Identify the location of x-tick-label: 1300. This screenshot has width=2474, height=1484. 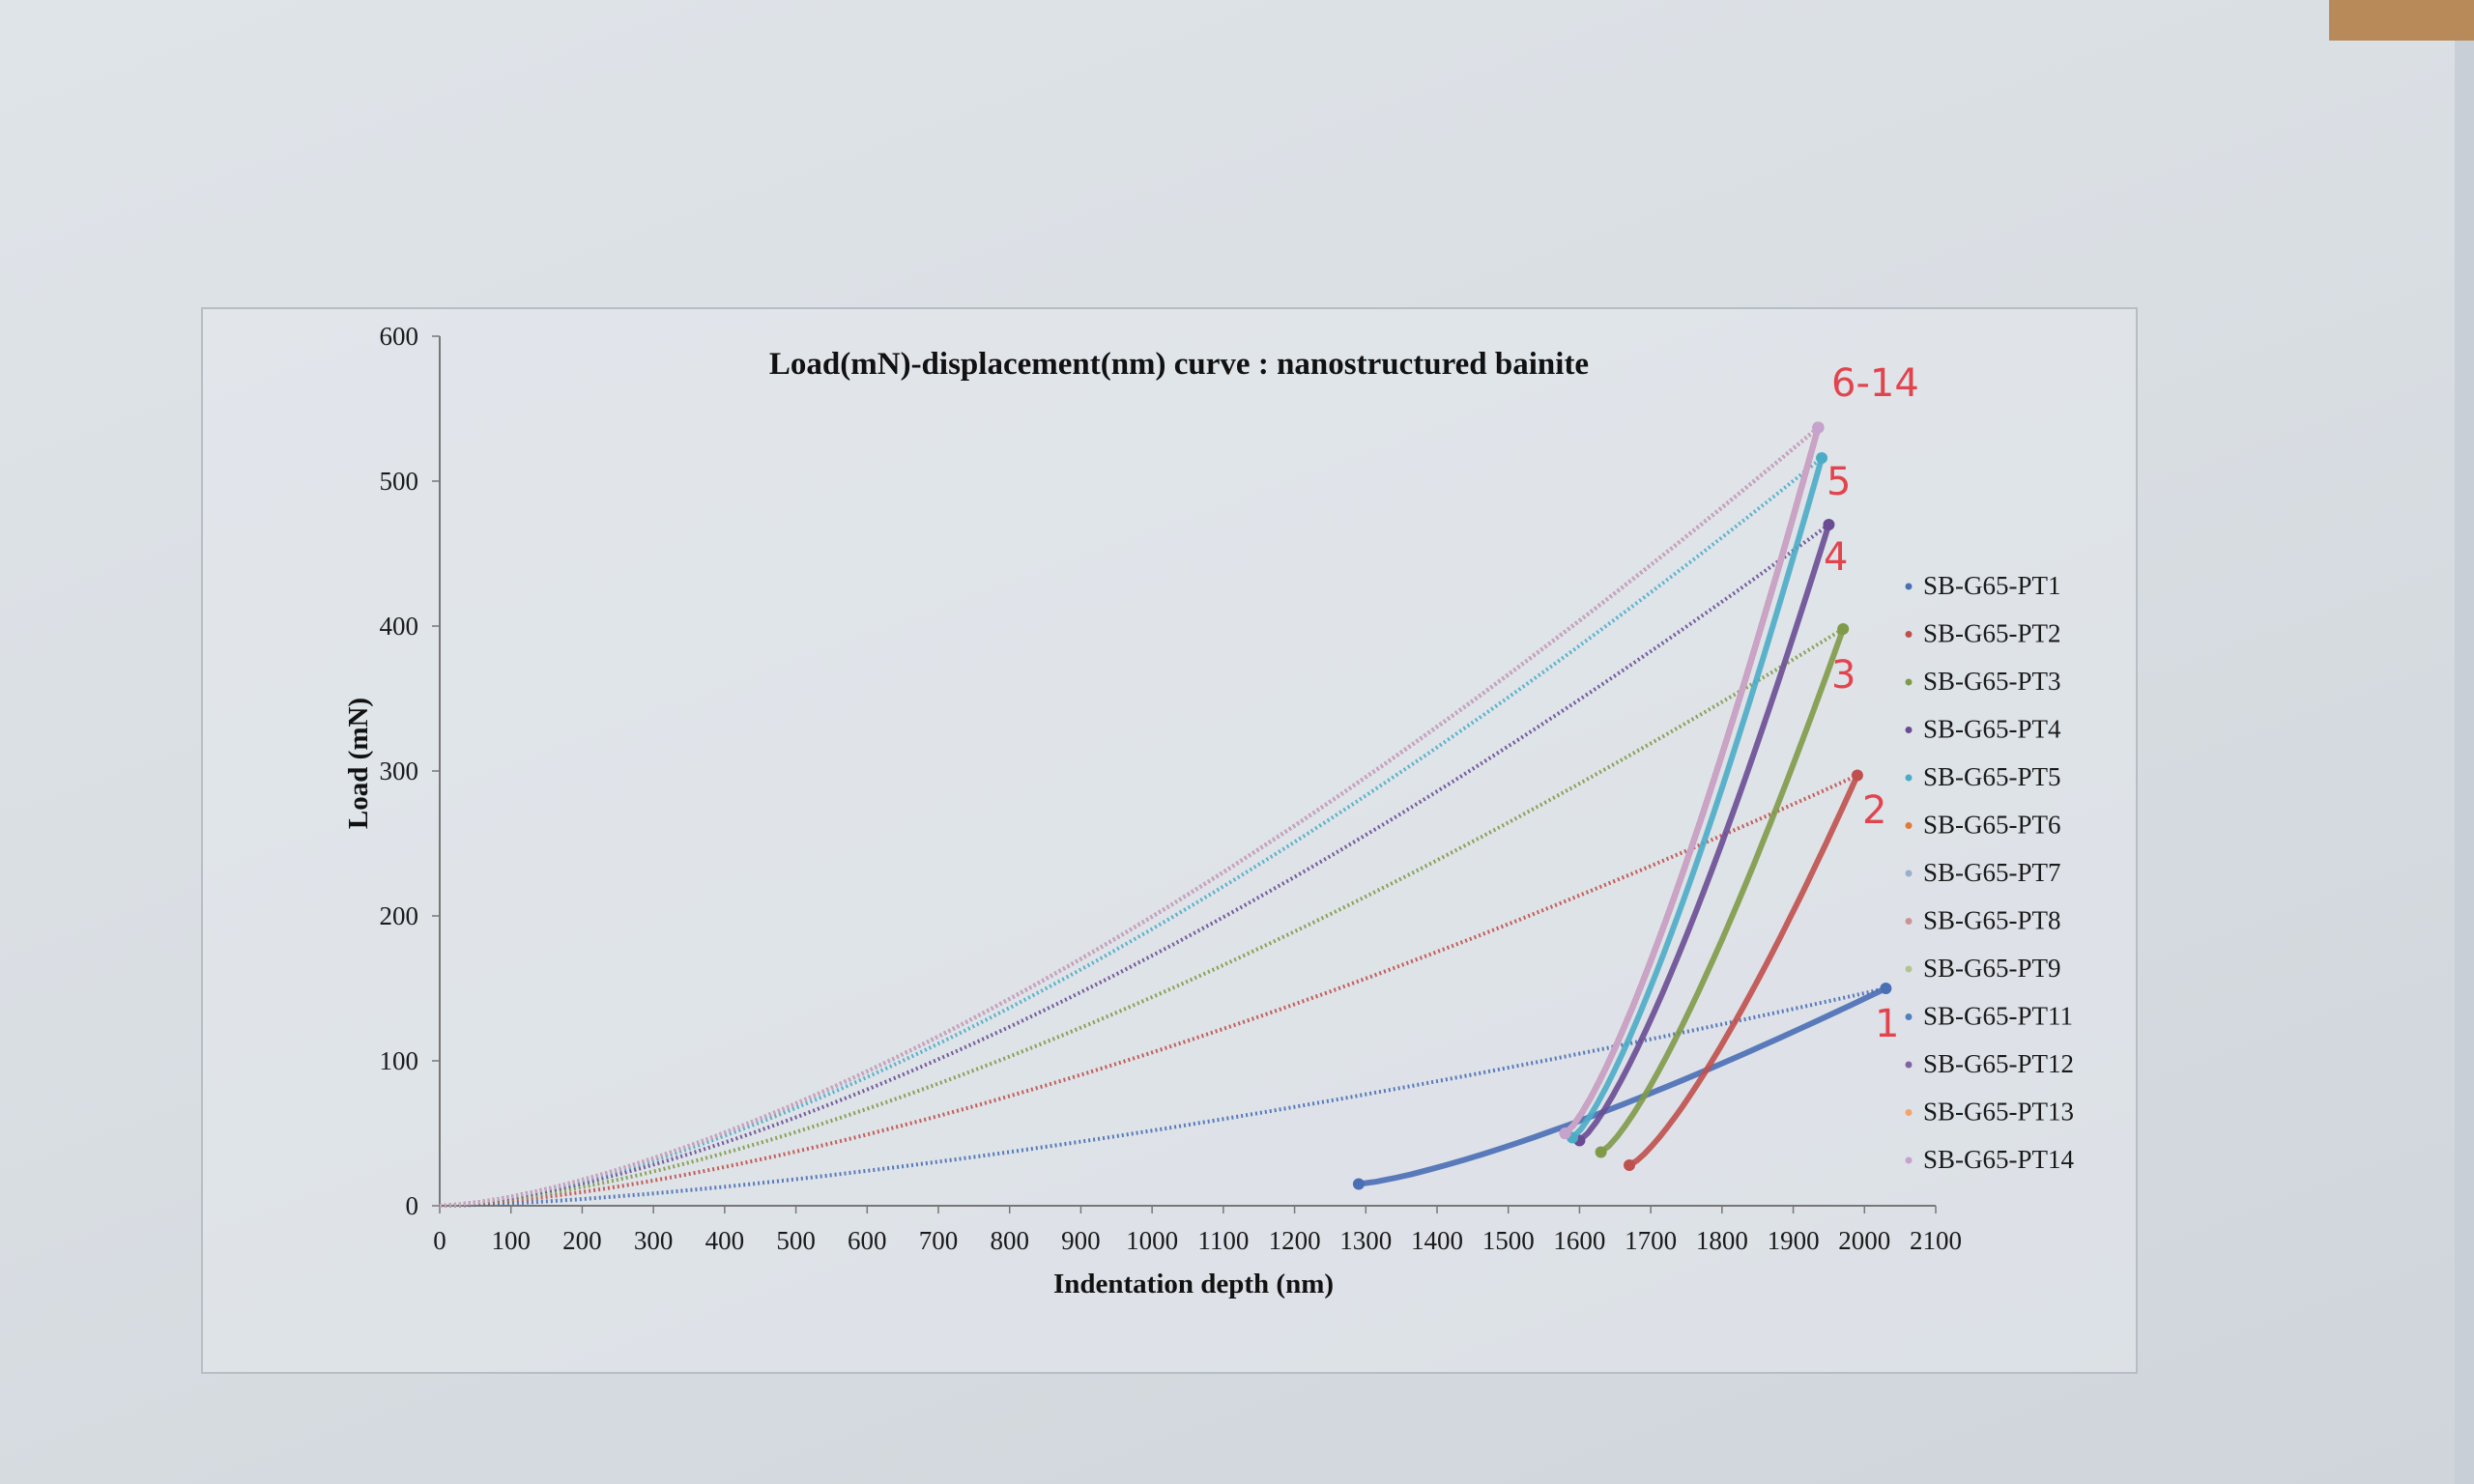
(1366, 1241).